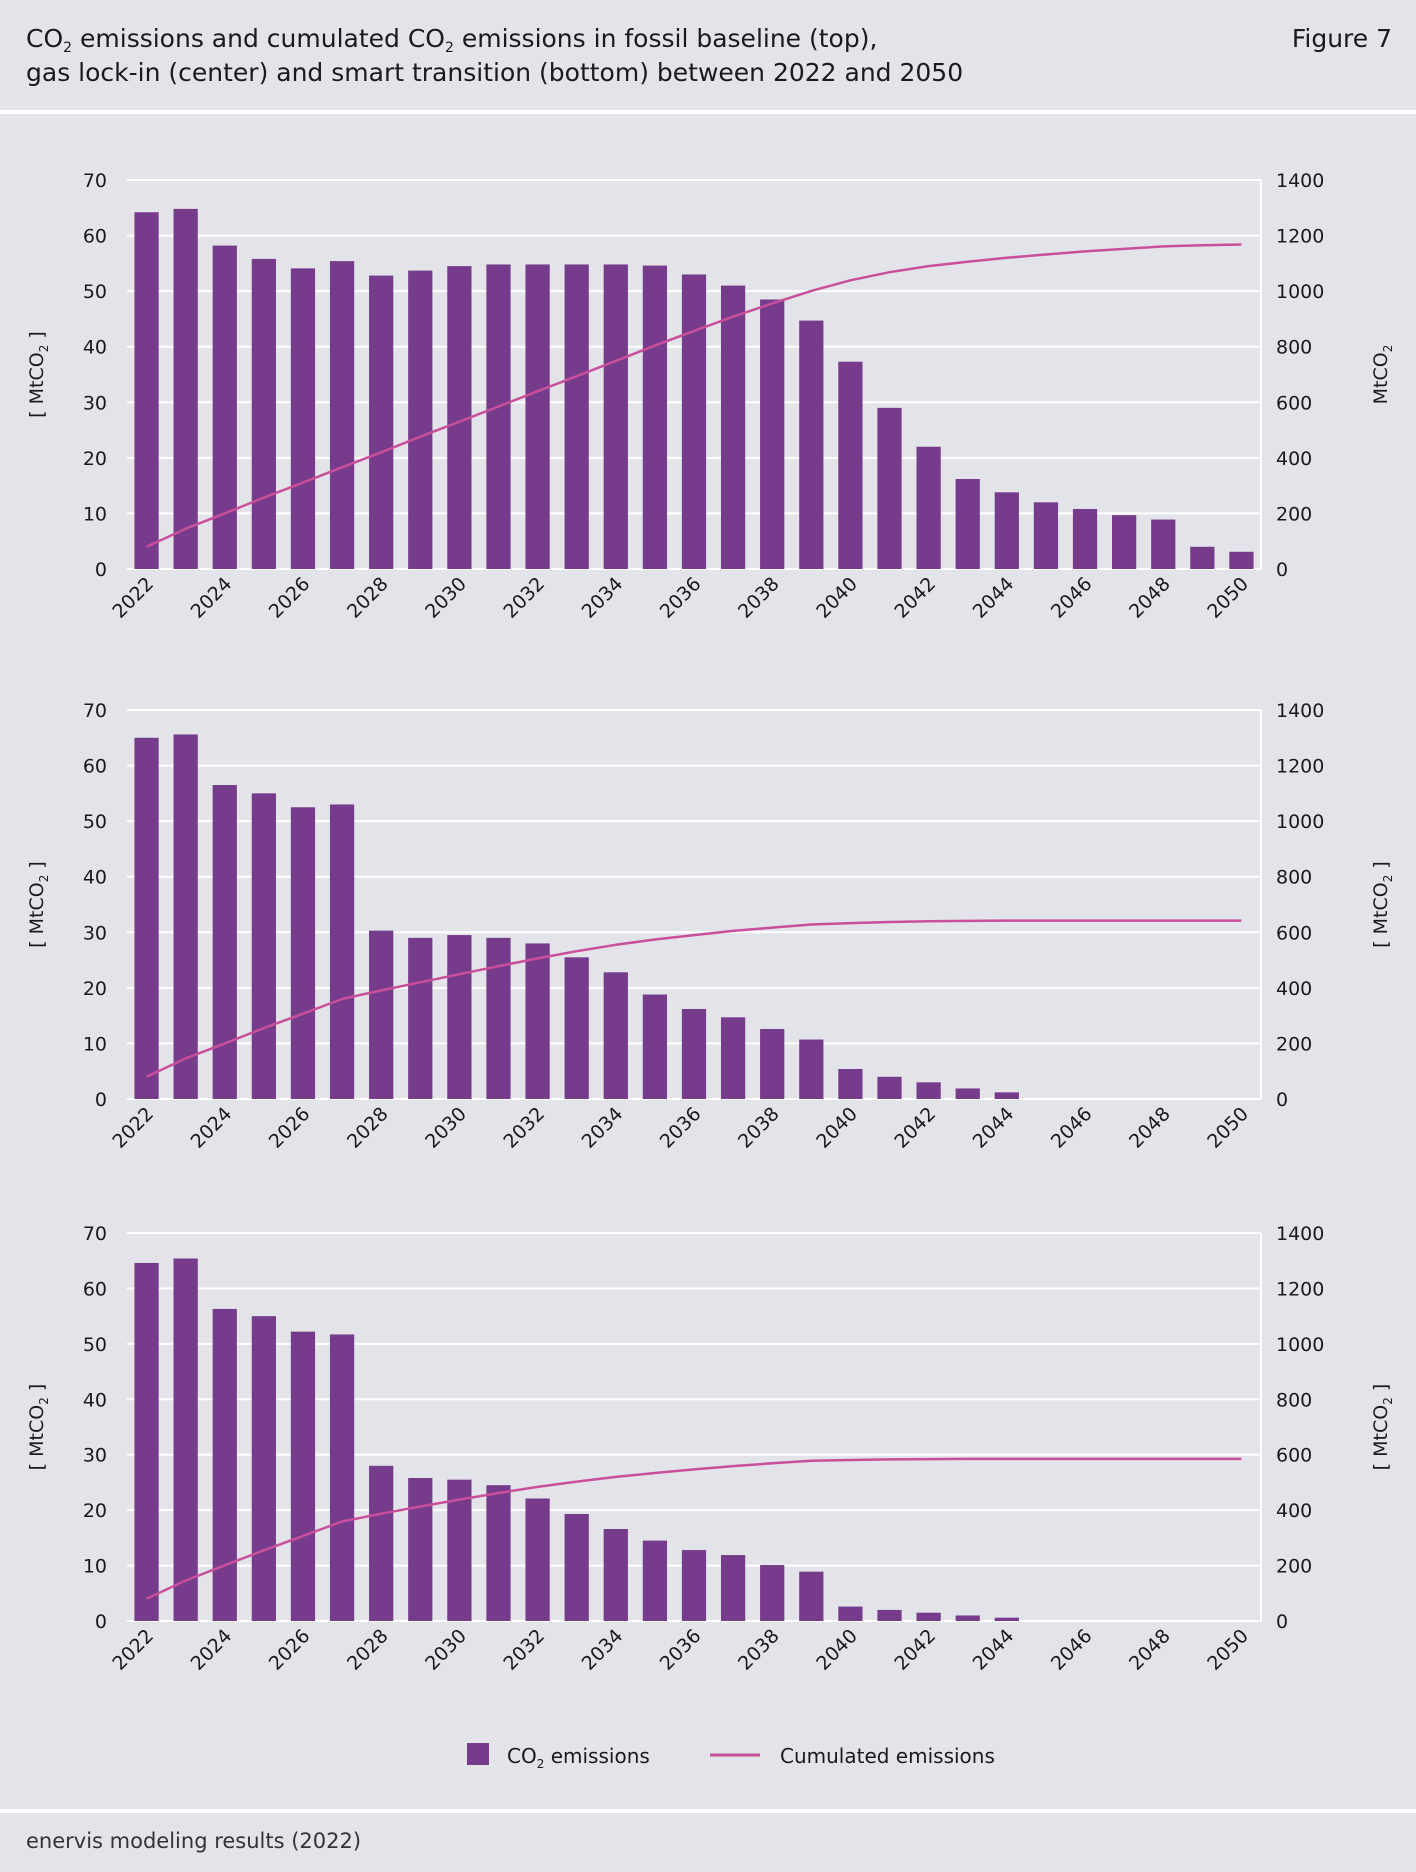 Image resolution: width=1416 pixels, height=1872 pixels. What do you see at coordinates (1150, 1128) in the screenshot?
I see `x-tick-label: 2048` at bounding box center [1150, 1128].